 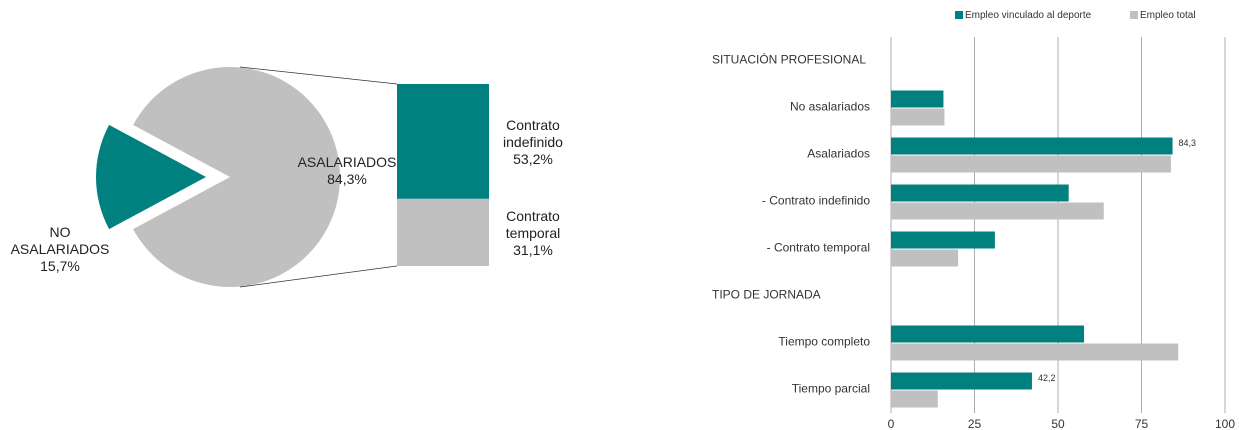 I want to click on y-tick-label: No asalariados, so click(x=830, y=107).